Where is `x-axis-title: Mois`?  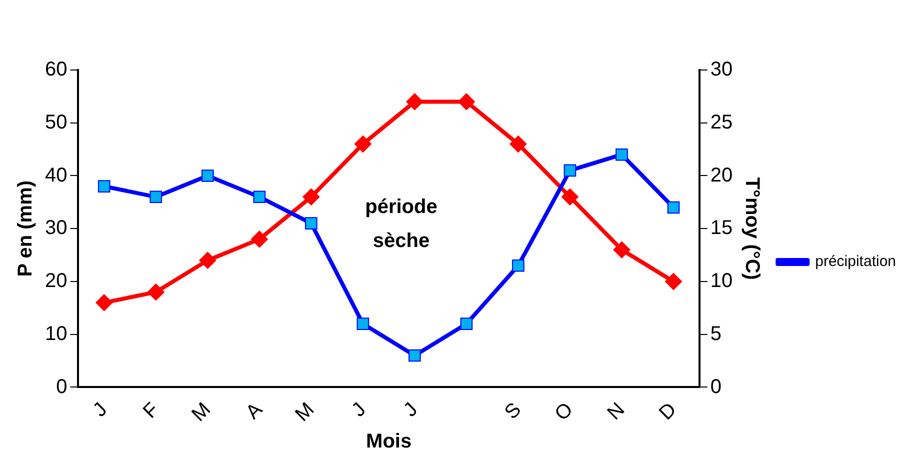 x-axis-title: Mois is located at coordinates (389, 441).